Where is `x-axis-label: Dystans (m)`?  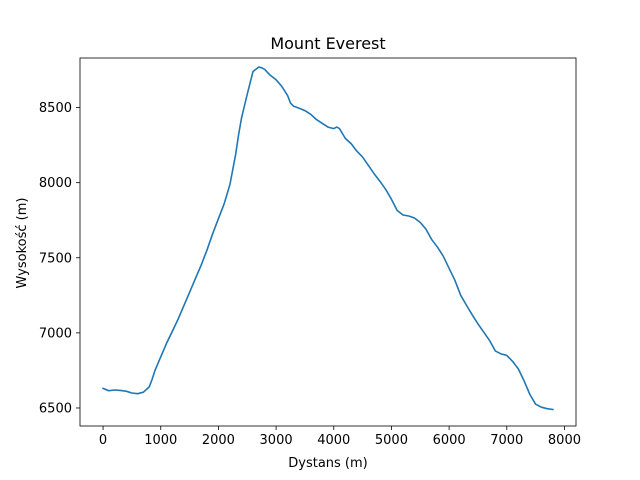 x-axis-label: Dystans (m) is located at coordinates (328, 463).